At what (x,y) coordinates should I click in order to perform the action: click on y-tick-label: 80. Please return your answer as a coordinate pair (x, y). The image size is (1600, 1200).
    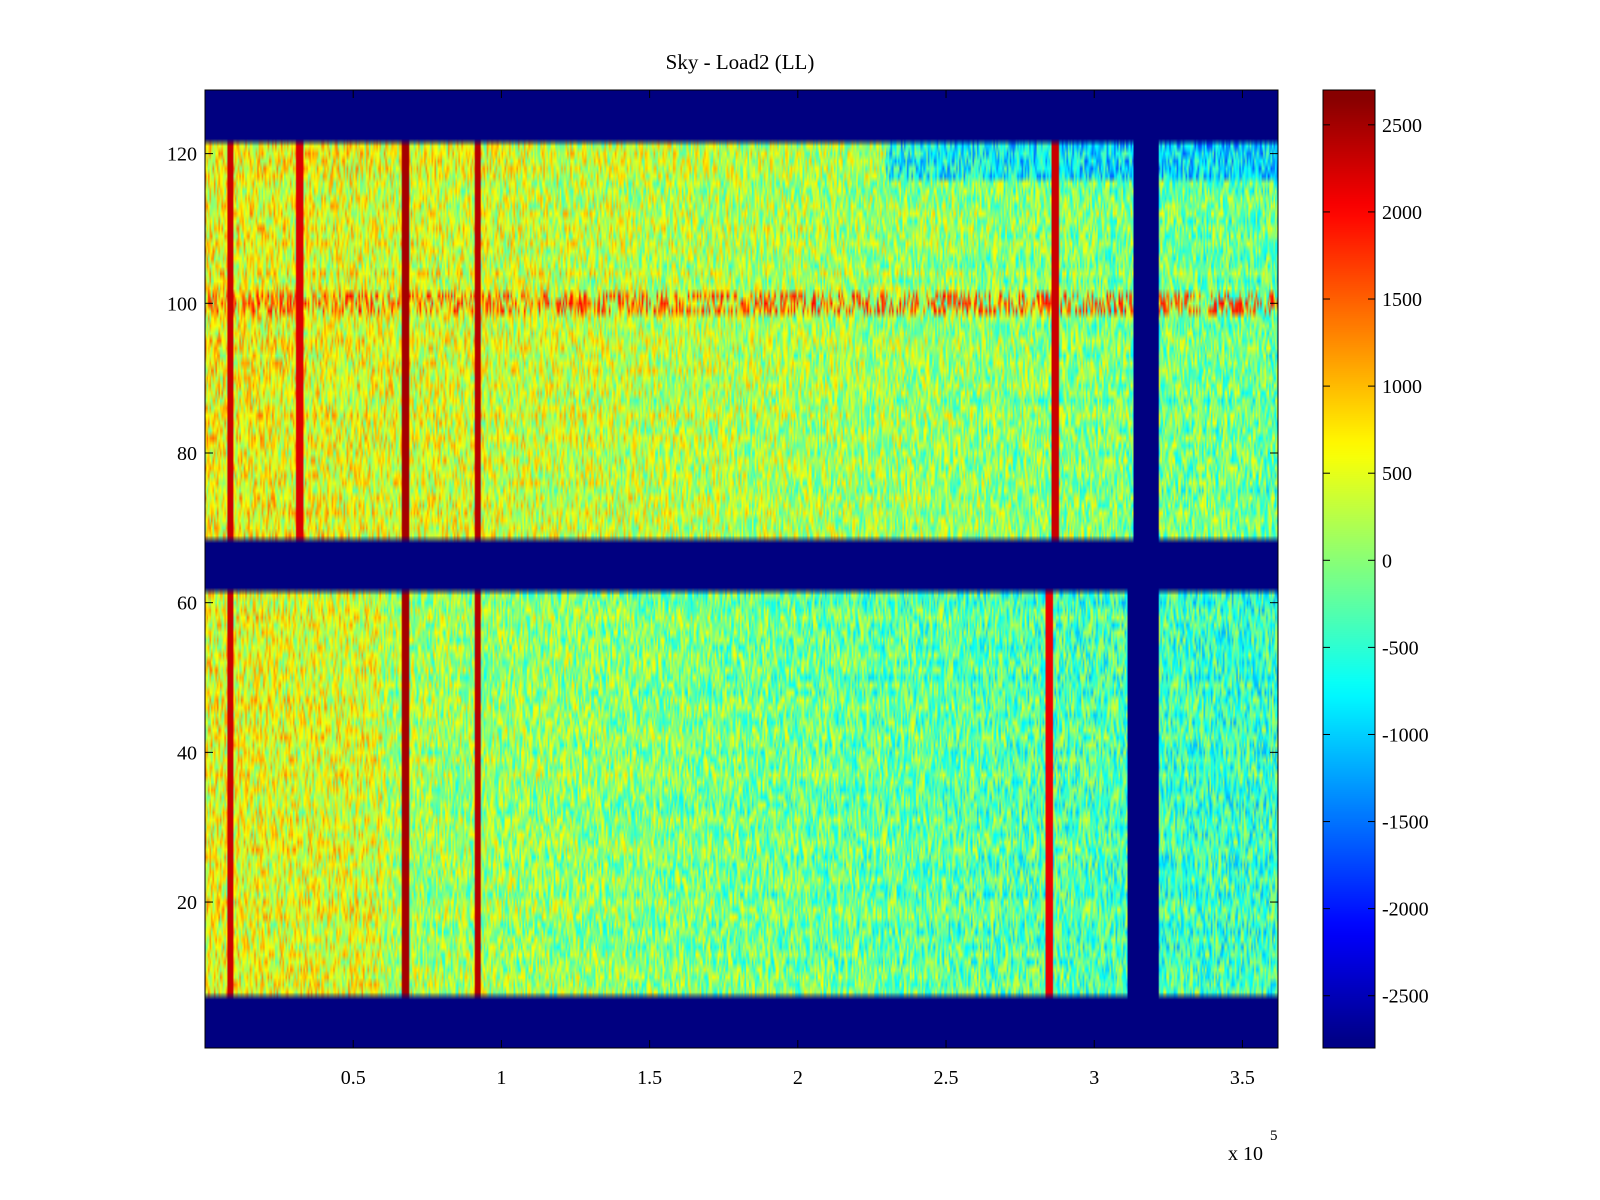
    Looking at the image, I should click on (187, 454).